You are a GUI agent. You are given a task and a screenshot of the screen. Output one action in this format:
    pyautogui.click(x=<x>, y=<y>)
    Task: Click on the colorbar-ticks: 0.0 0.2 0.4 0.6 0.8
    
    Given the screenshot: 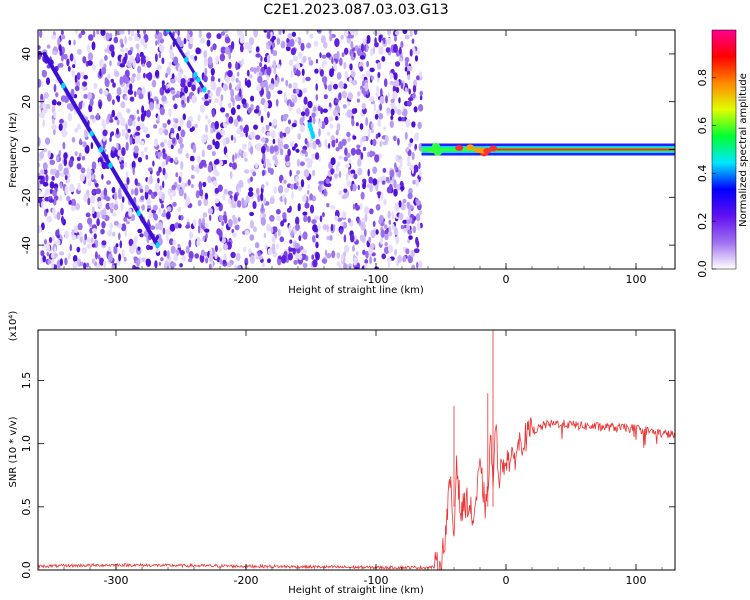 What is the action you would take?
    pyautogui.click(x=706, y=173)
    